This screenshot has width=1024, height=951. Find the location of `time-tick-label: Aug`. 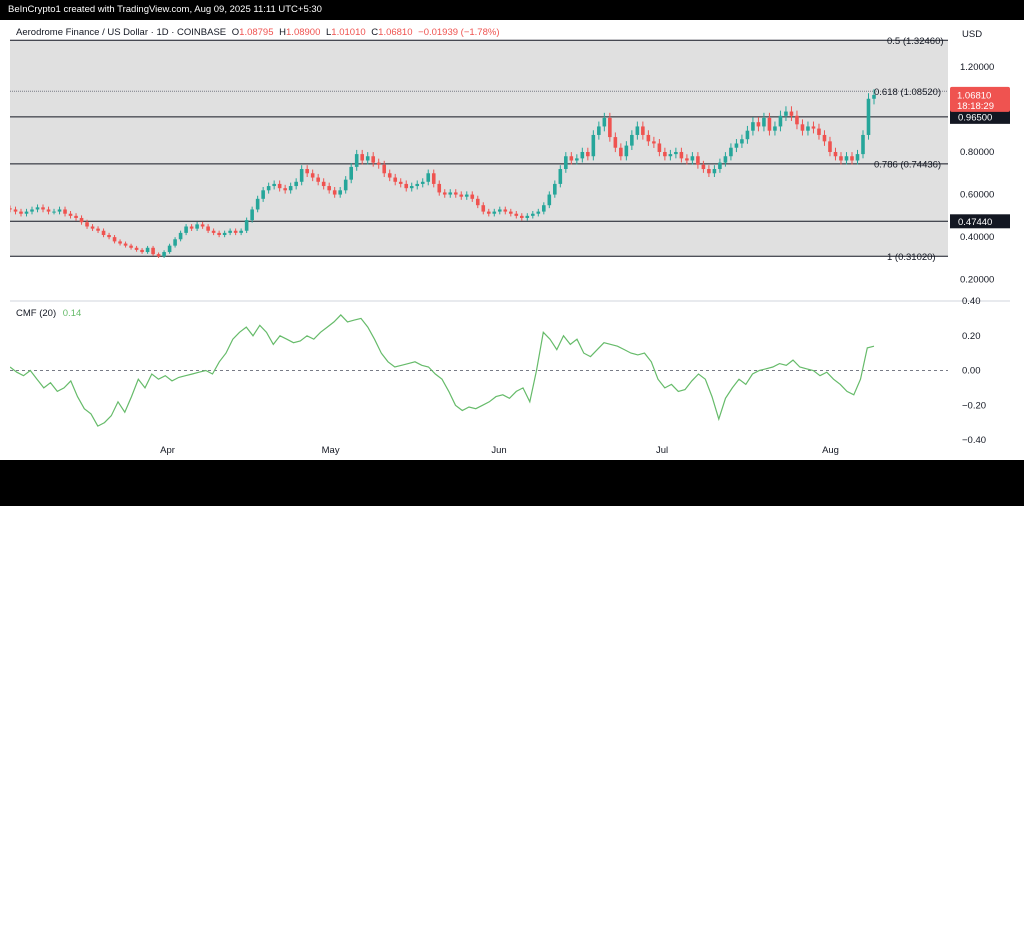

time-tick-label: Aug is located at coordinates (830, 450).